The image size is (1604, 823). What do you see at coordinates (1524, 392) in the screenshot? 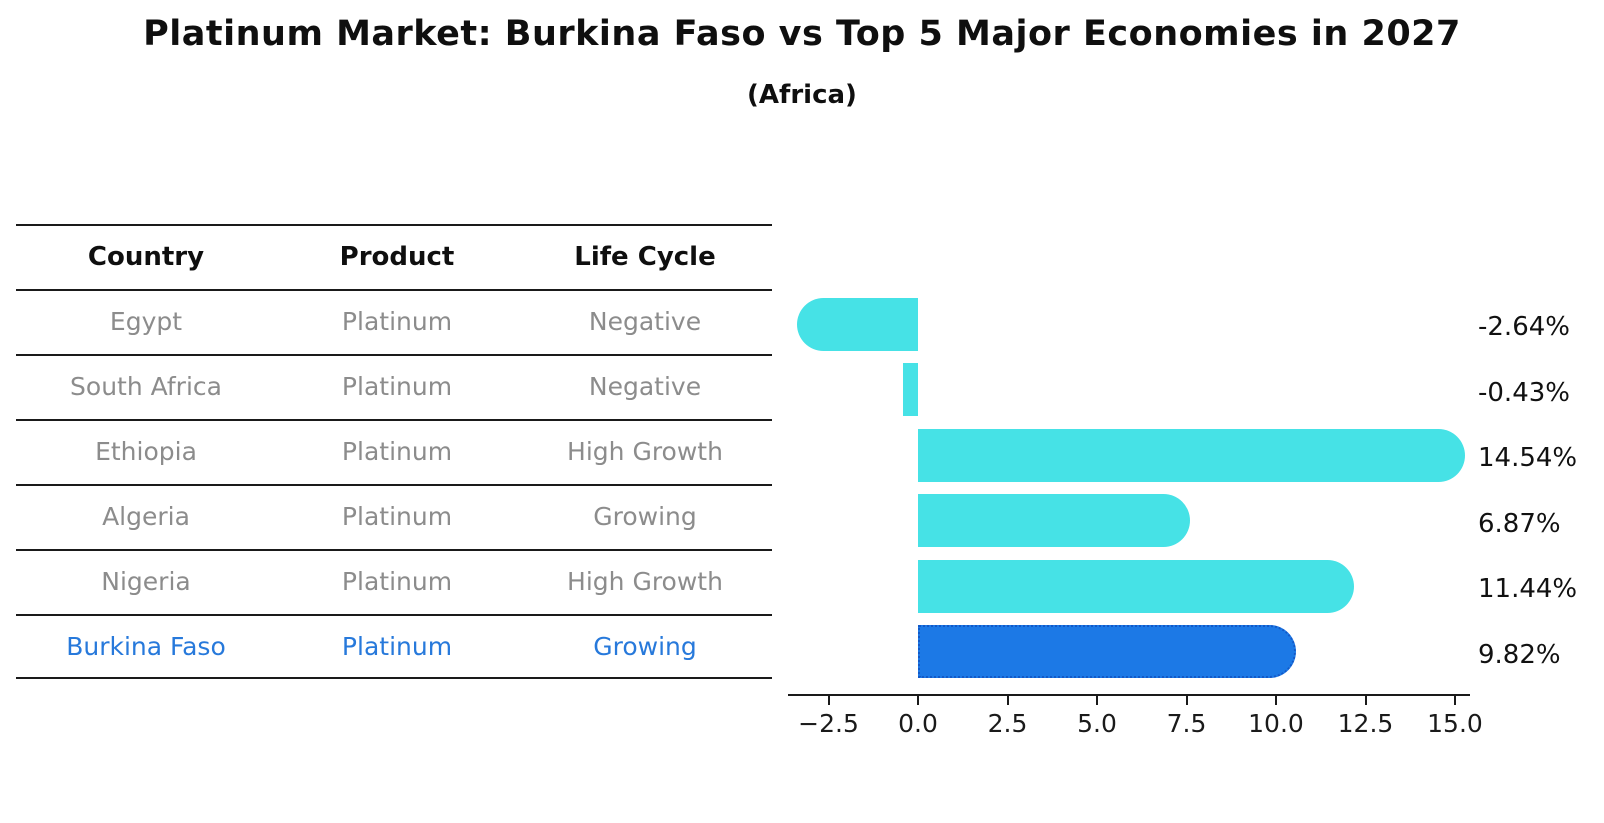
I see `bar-value-label: -0.43%` at bounding box center [1524, 392].